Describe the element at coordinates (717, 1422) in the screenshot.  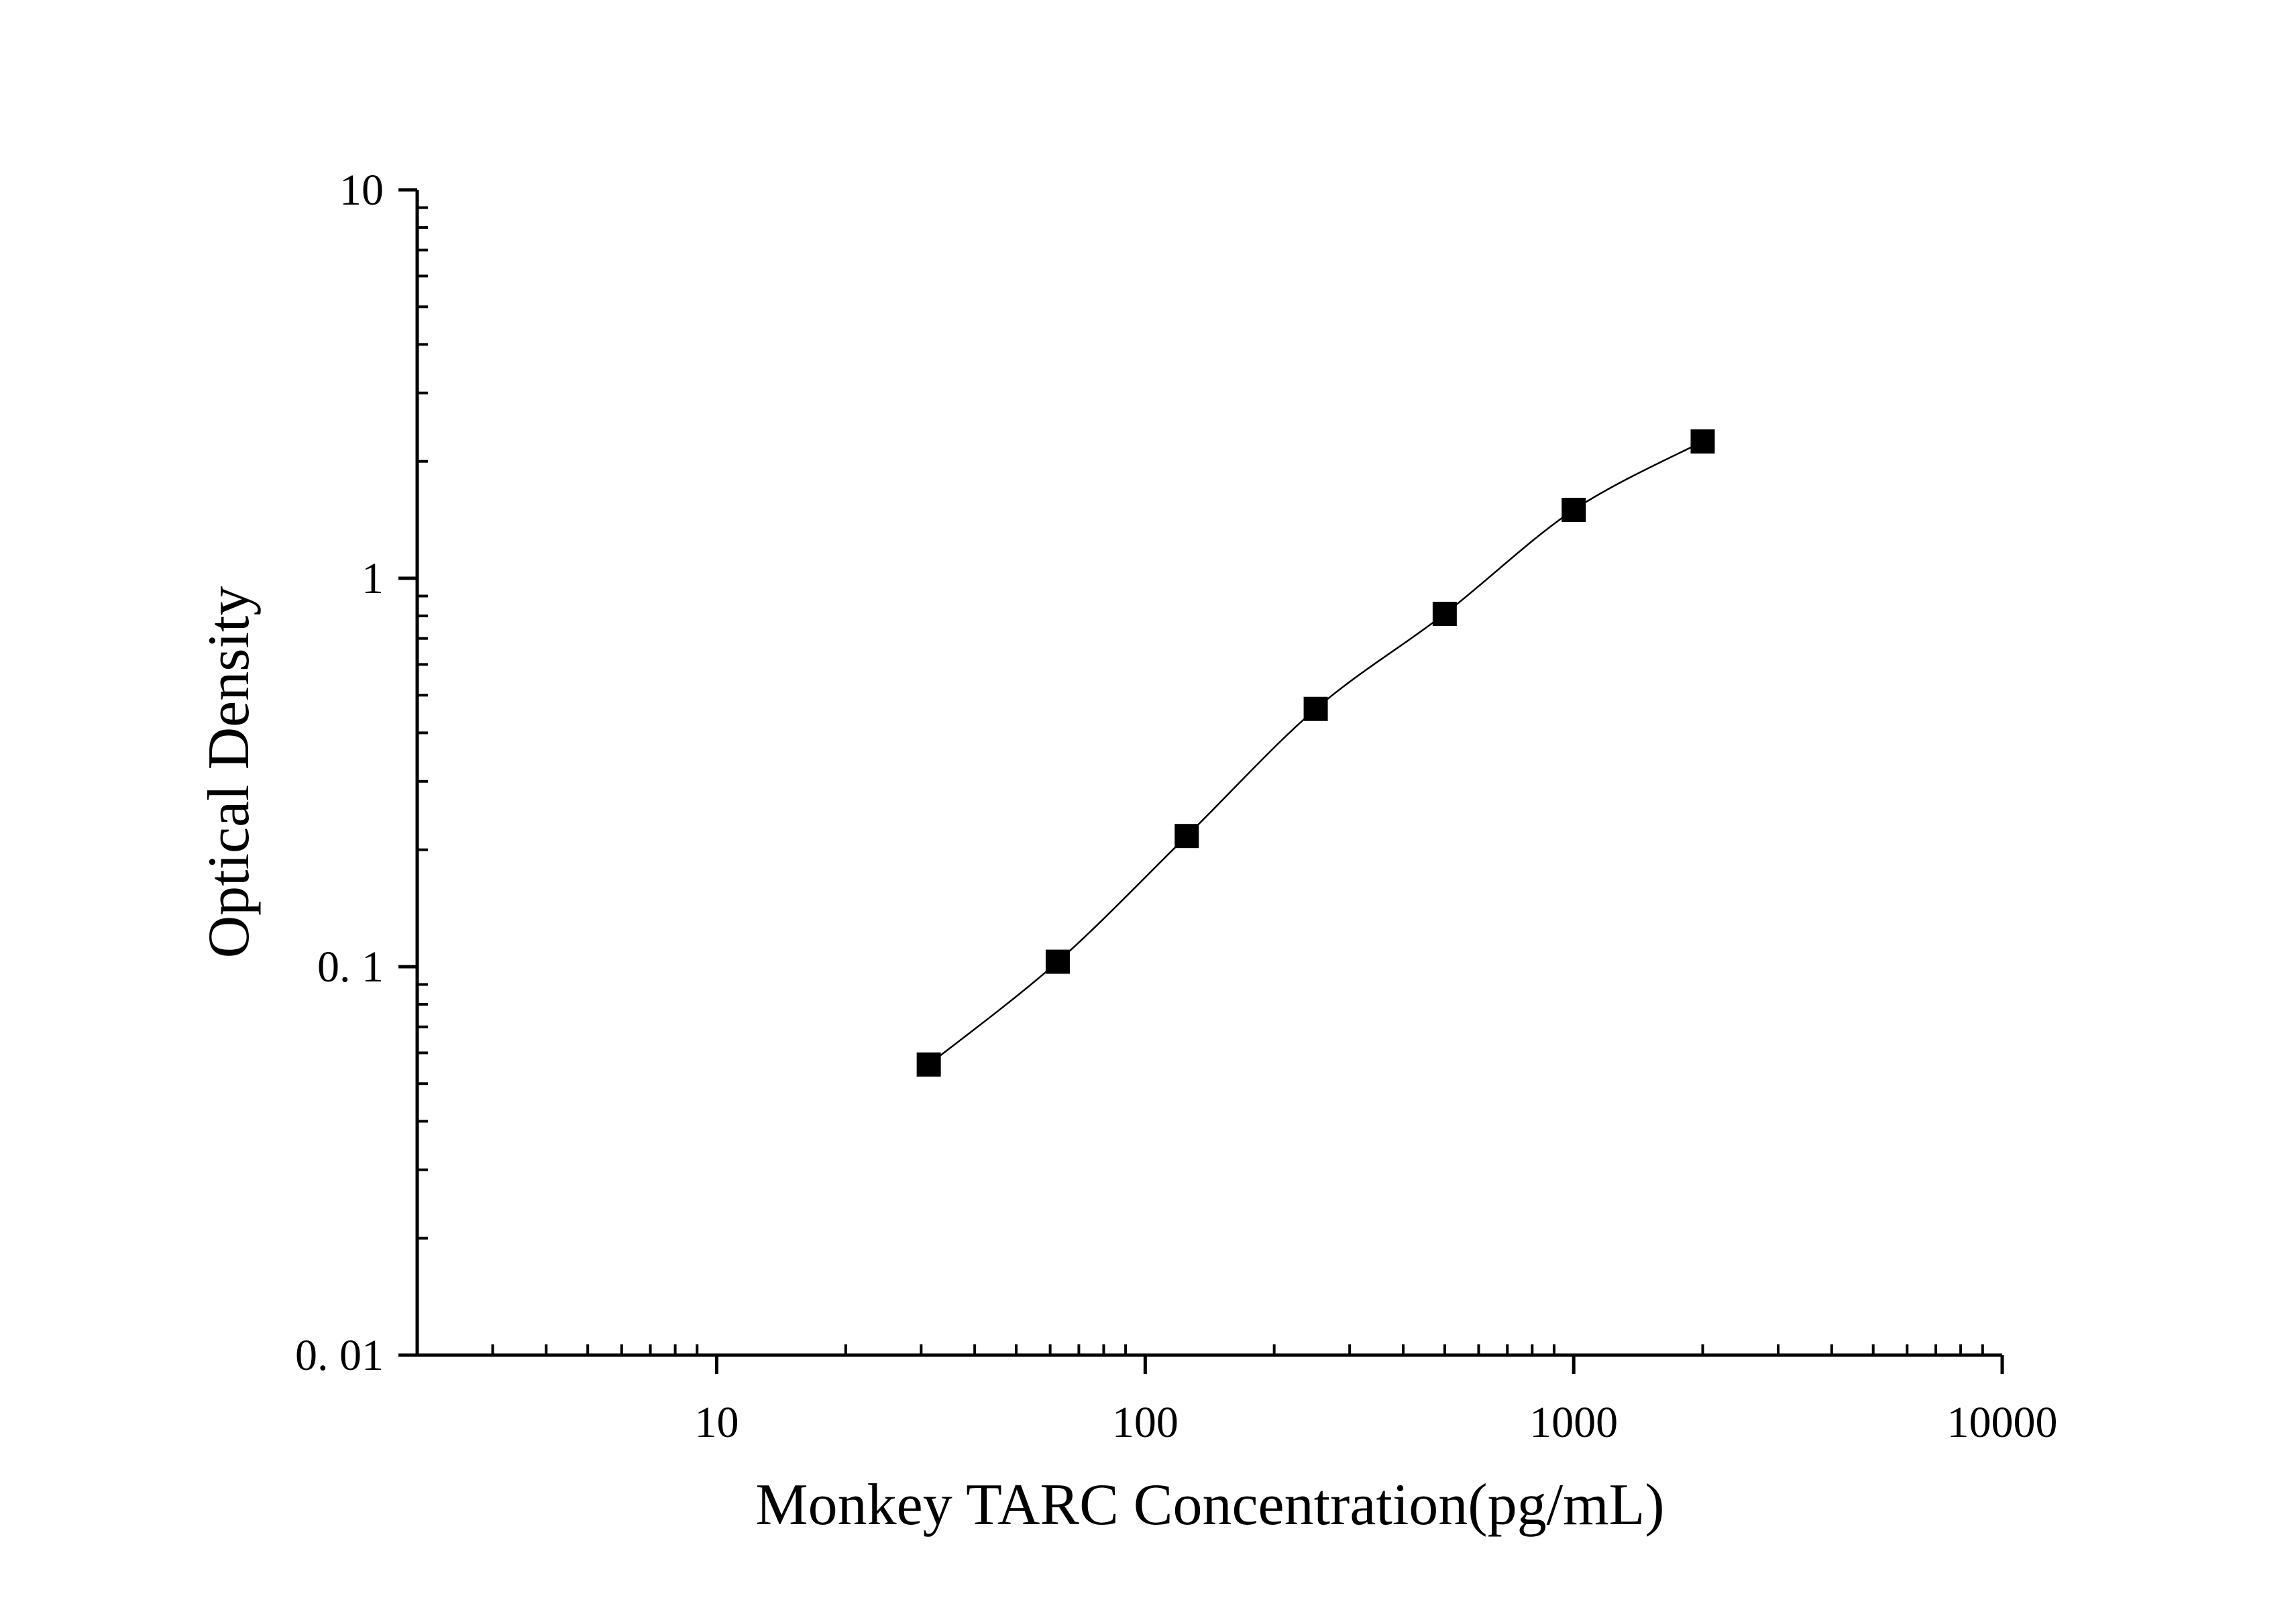
I see `x-tick-label: 10` at that location.